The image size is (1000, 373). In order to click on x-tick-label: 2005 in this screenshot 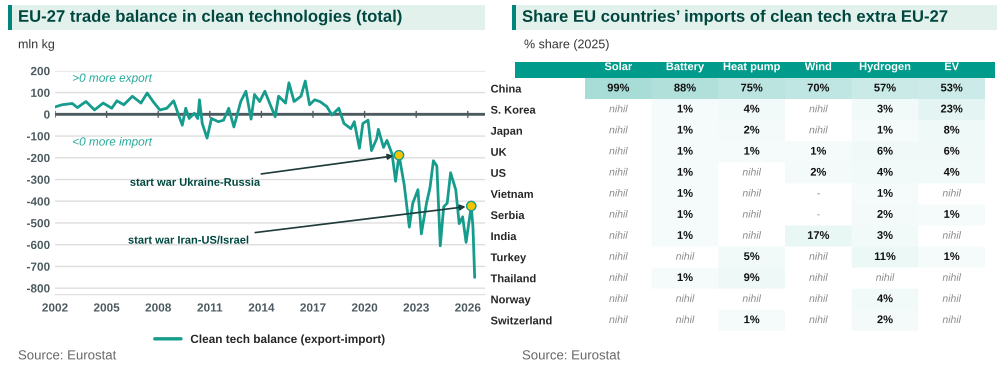, I will do `click(107, 307)`.